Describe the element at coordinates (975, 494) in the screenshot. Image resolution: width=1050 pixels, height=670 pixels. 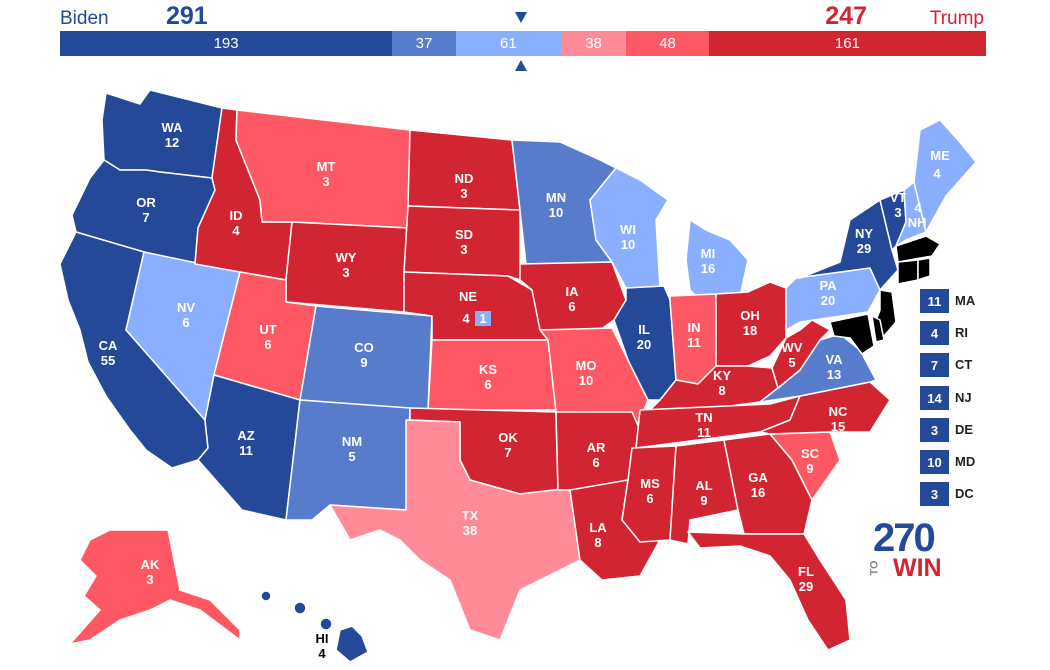
I see `ne-box-dc: 3 DC` at that location.